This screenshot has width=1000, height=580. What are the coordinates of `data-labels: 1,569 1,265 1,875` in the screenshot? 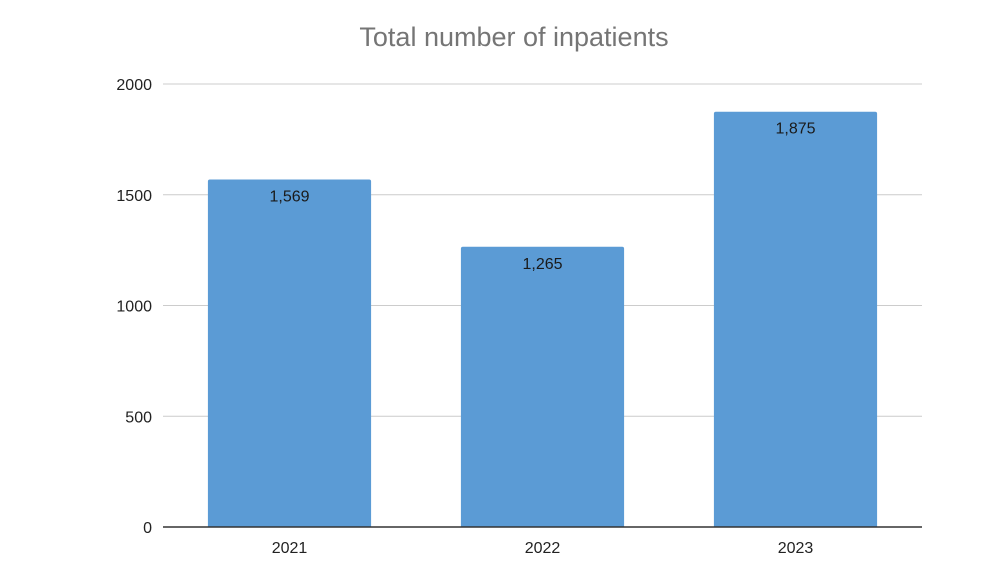 It's located at (542, 197).